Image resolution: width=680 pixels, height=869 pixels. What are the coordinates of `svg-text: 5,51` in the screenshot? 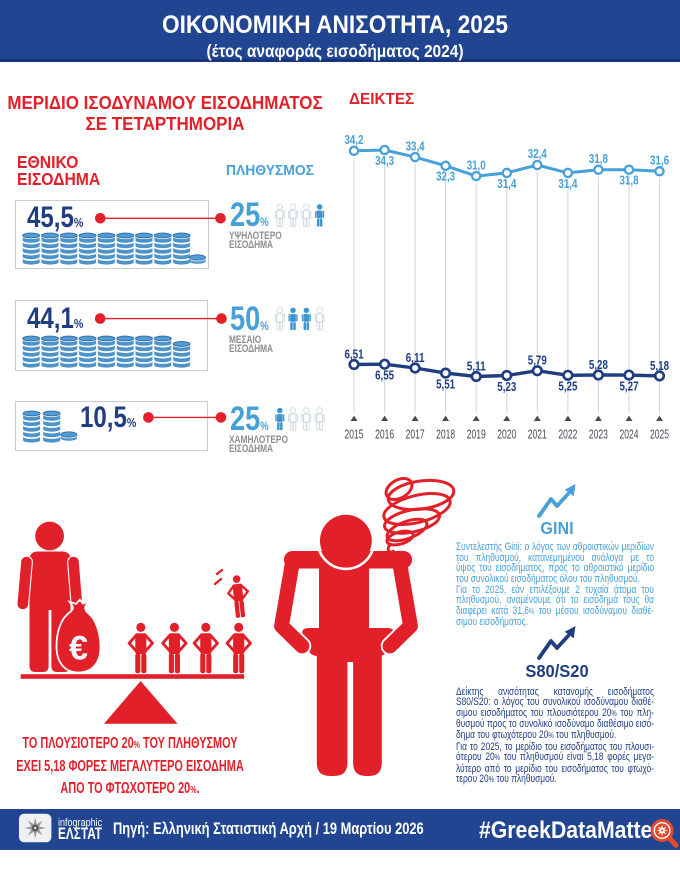 It's located at (445, 384).